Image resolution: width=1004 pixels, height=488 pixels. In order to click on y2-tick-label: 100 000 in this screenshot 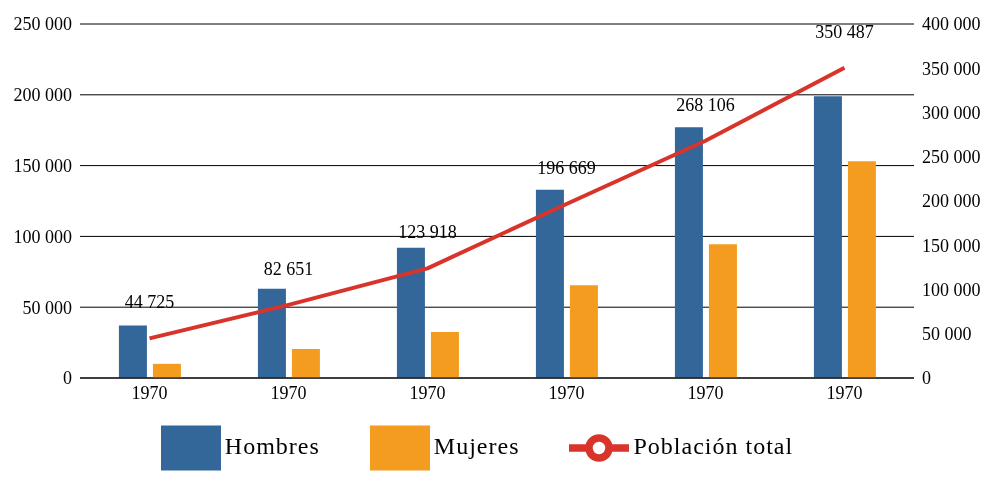, I will do `click(951, 289)`.